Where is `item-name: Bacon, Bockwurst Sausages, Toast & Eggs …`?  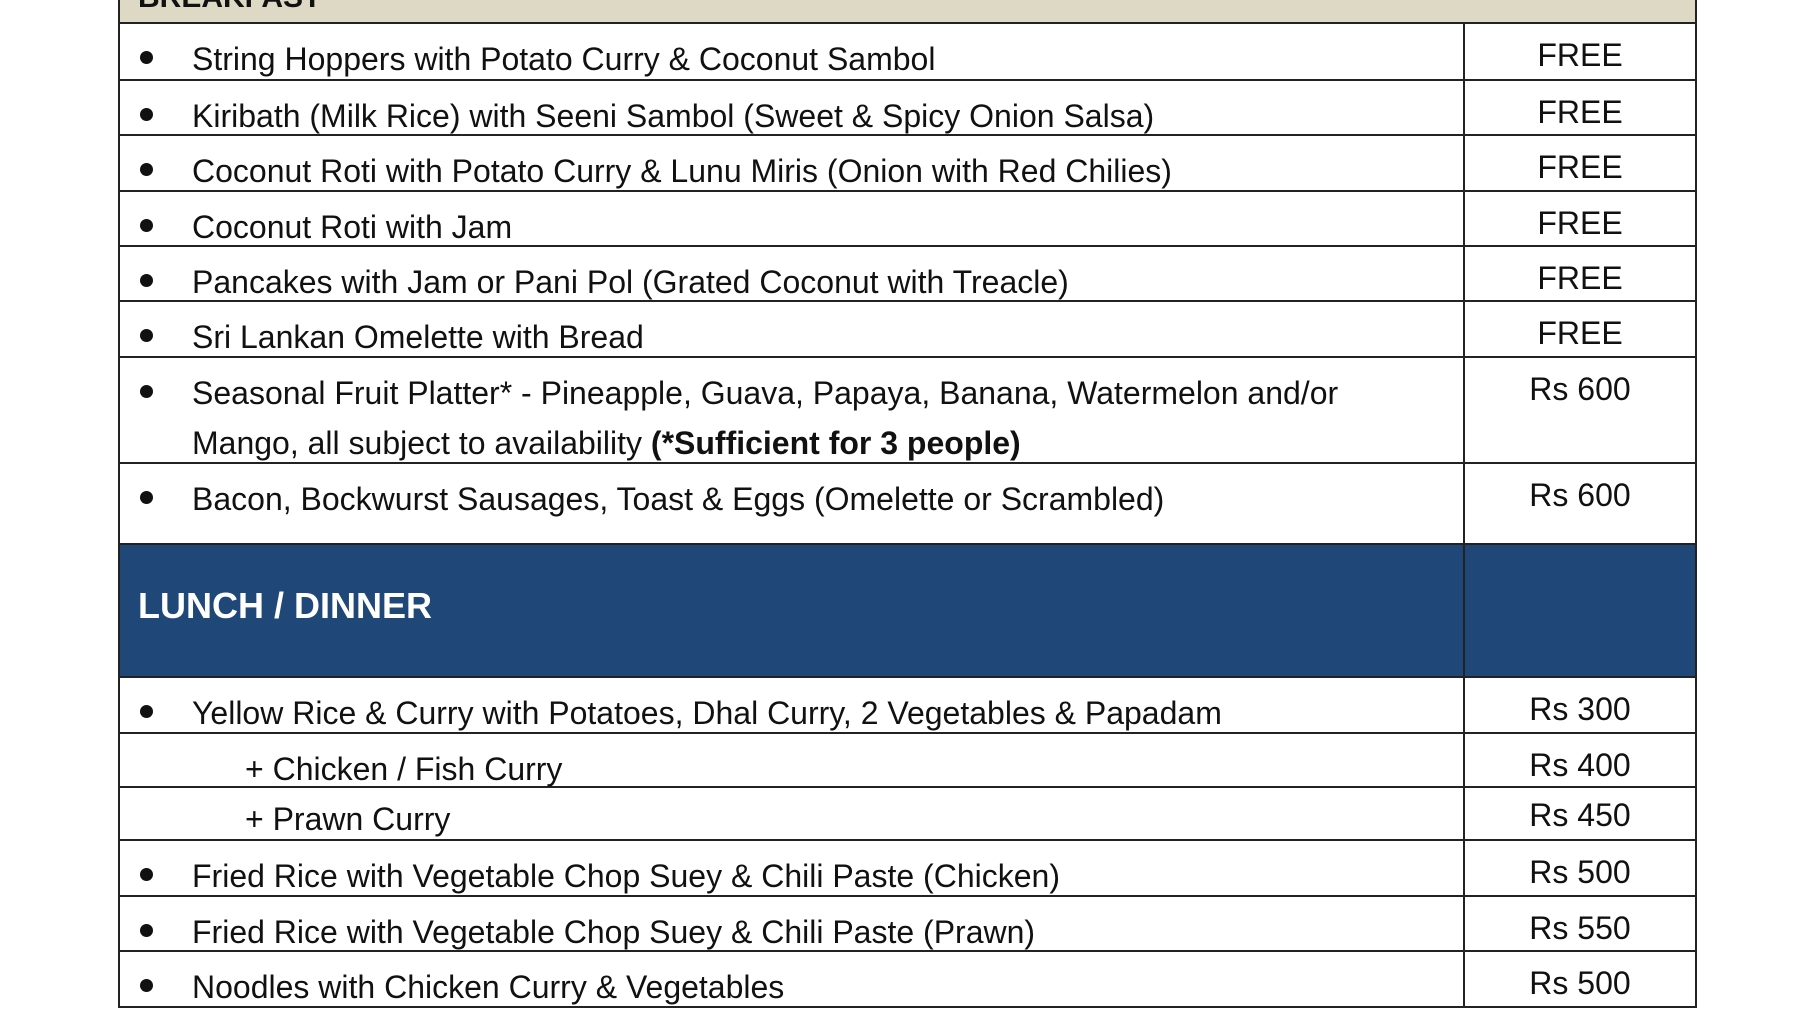
item-name: Bacon, Bockwurst Sausages, Toast & Eggs … is located at coordinates (678, 499).